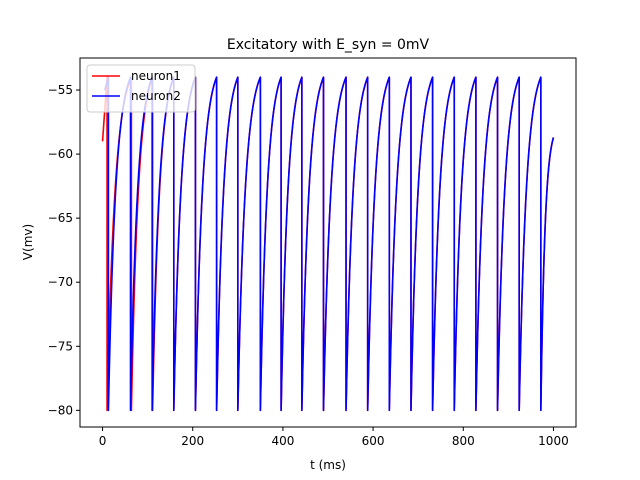 The width and height of the screenshot is (640, 480). Describe the element at coordinates (141, 88) in the screenshot. I see `legend: neuron1 neuron2` at that location.